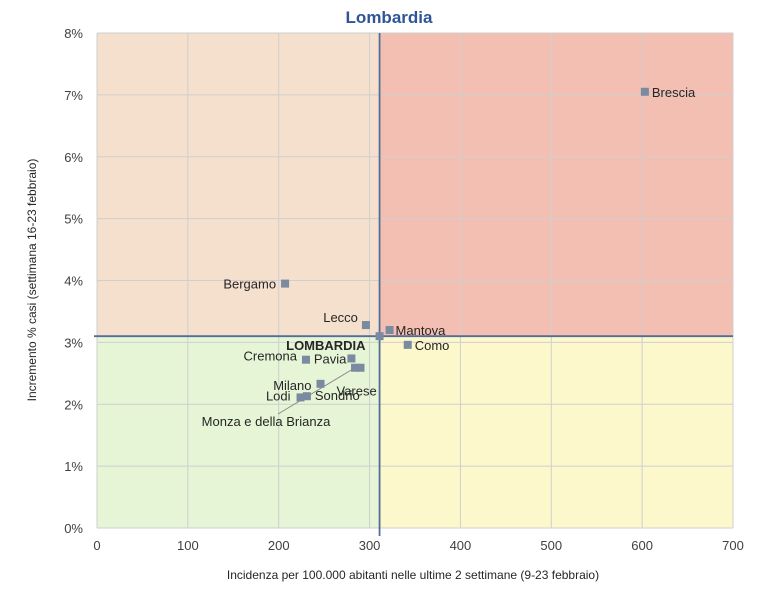  I want to click on y-tick-label: 3%, so click(73, 342).